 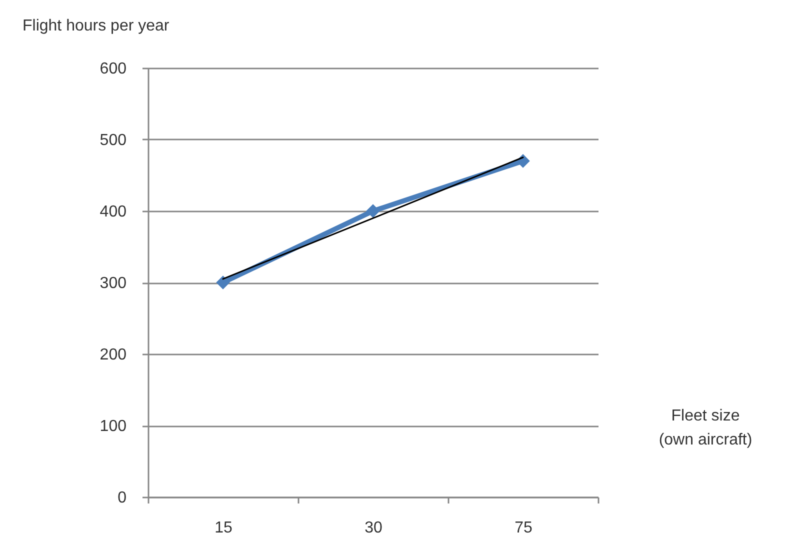 I want to click on x-tick-label: 75, so click(x=523, y=528).